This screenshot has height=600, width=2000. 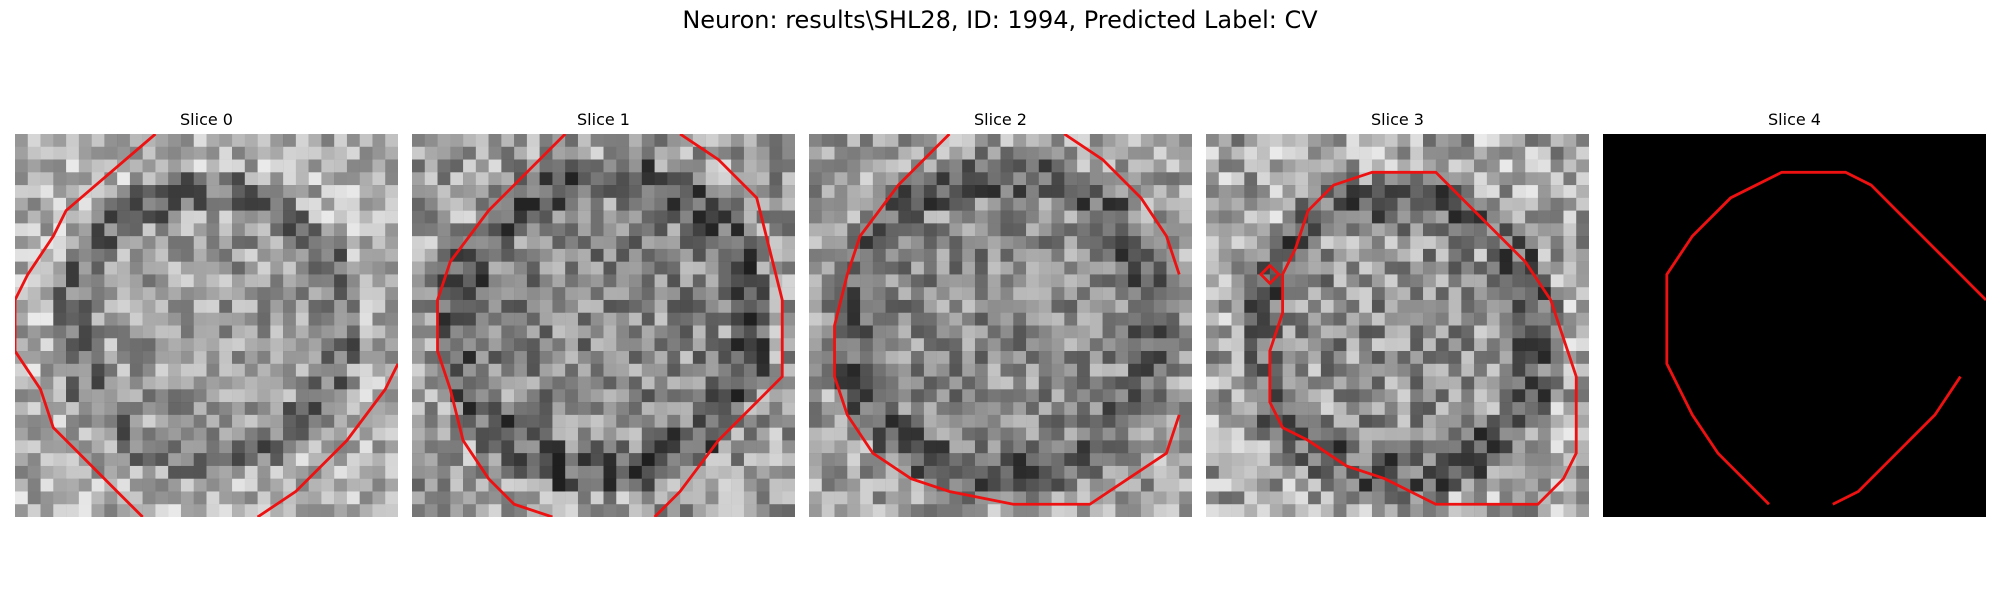 What do you see at coordinates (1794, 119) in the screenshot?
I see `slice-title: Slice 4` at bounding box center [1794, 119].